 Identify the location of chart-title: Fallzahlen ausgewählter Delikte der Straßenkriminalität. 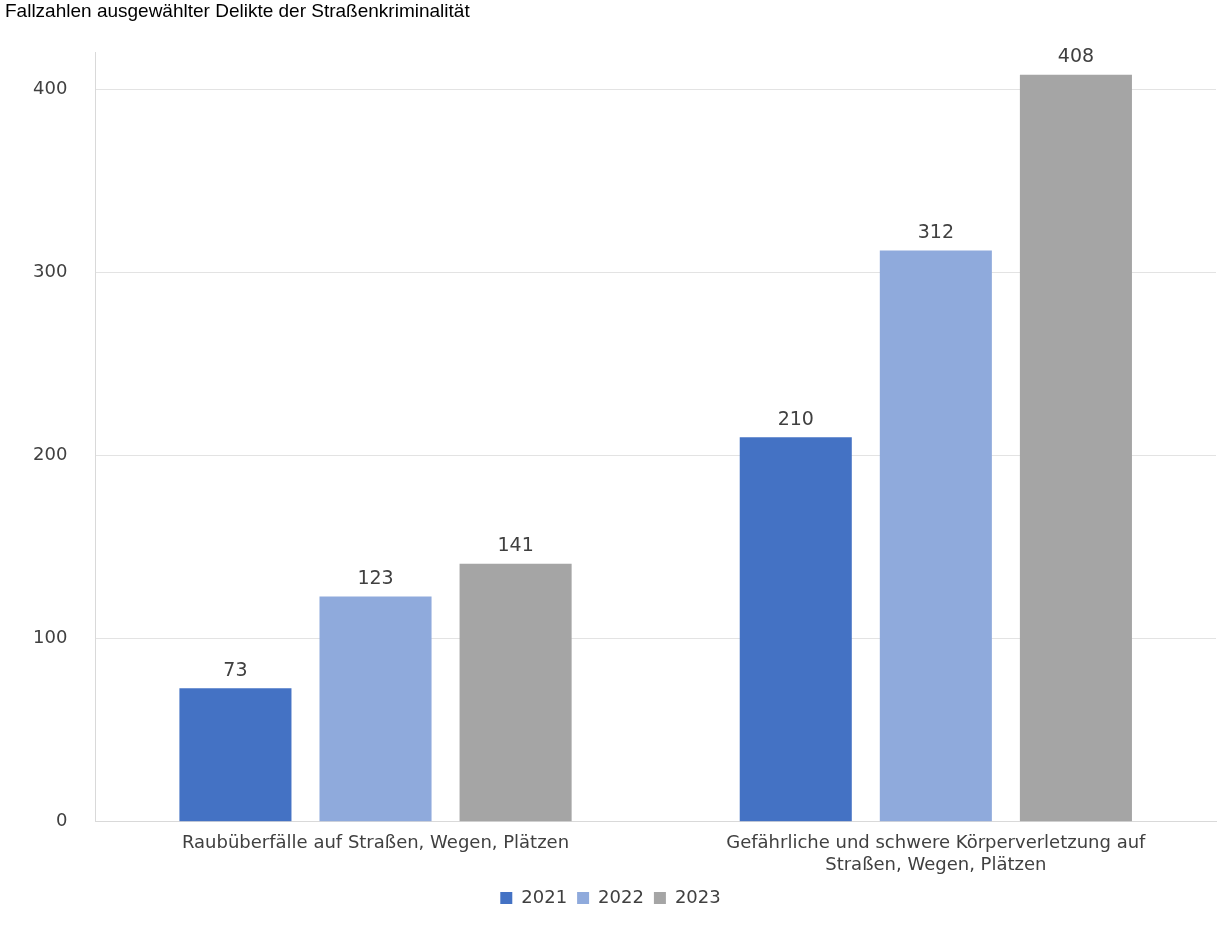
(238, 10).